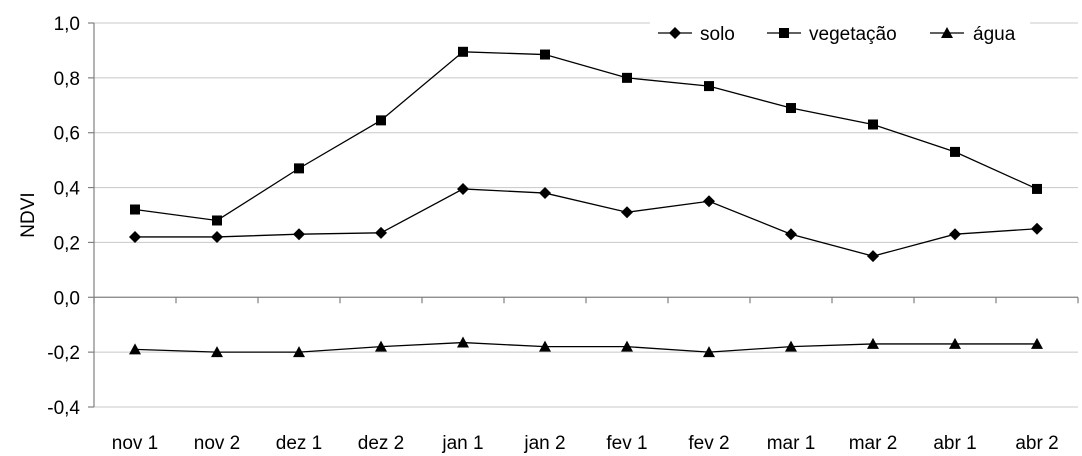  Describe the element at coordinates (67, 79) in the screenshot. I see `y-tick-label: 0,8` at that location.